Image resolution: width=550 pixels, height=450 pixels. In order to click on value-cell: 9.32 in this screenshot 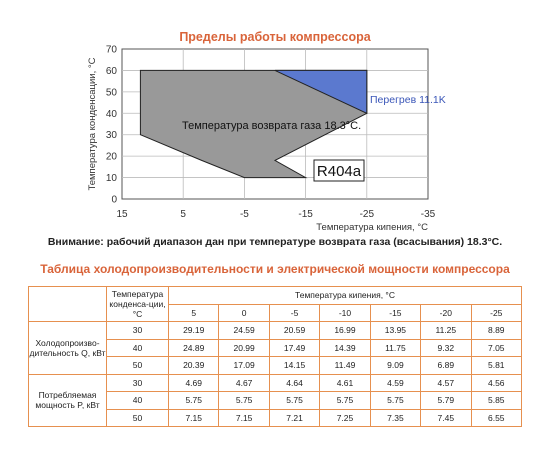, I will do `click(446, 347)`.